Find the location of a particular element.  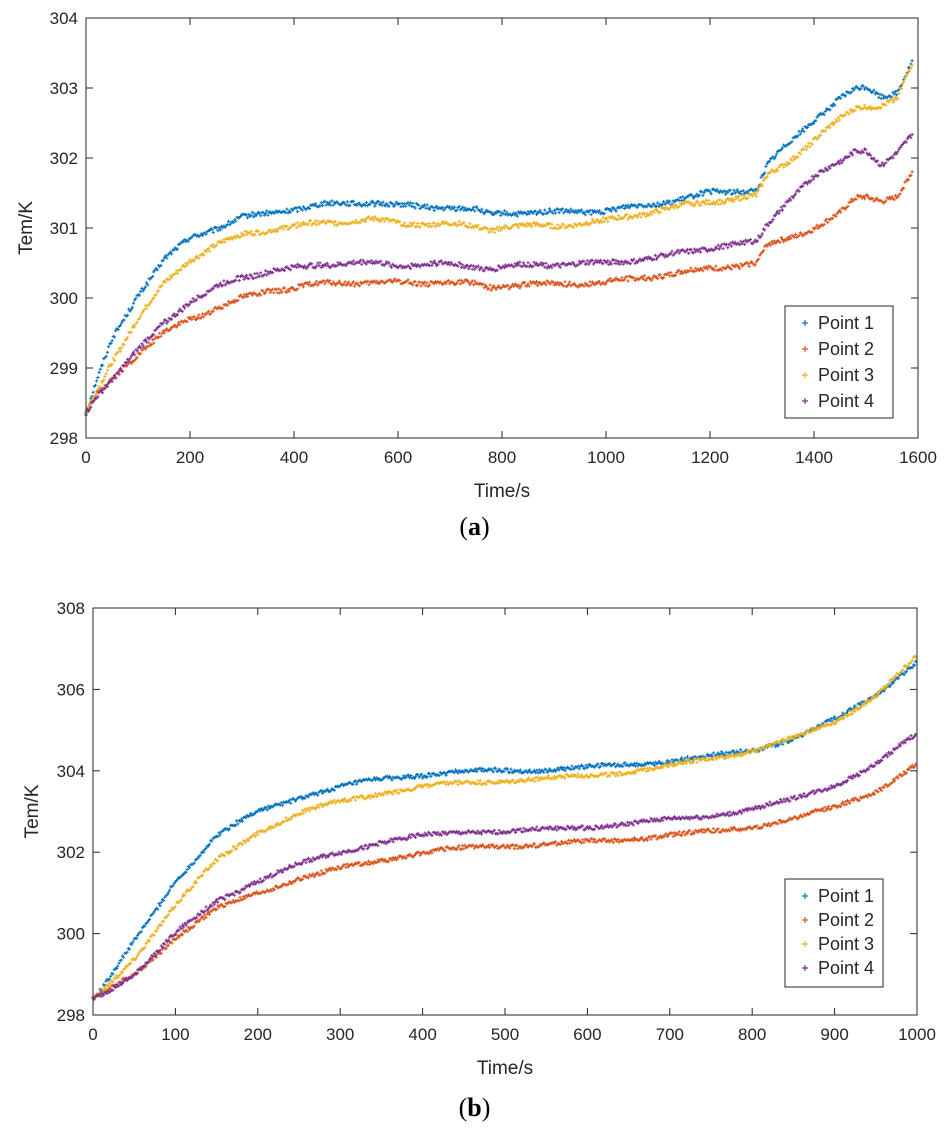

x-tick-label: 300 is located at coordinates (340, 1034).